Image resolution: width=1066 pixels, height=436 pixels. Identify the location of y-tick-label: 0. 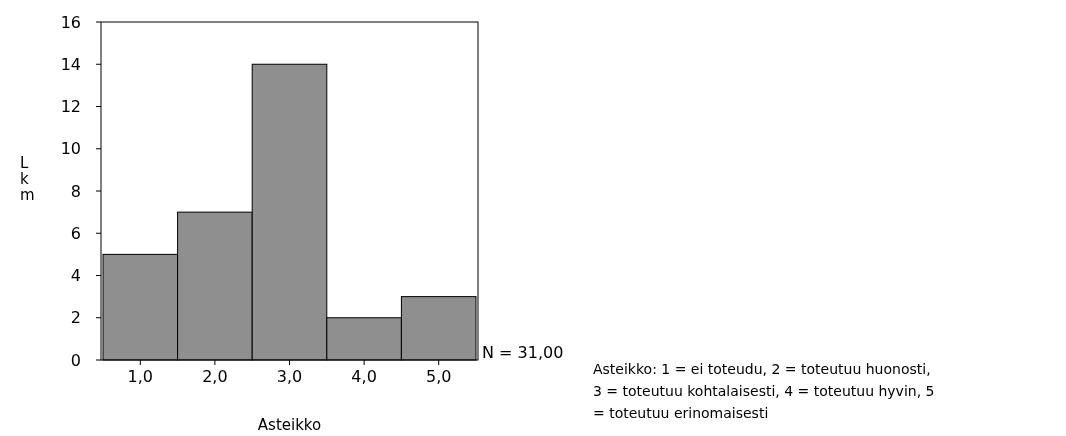
(75, 360).